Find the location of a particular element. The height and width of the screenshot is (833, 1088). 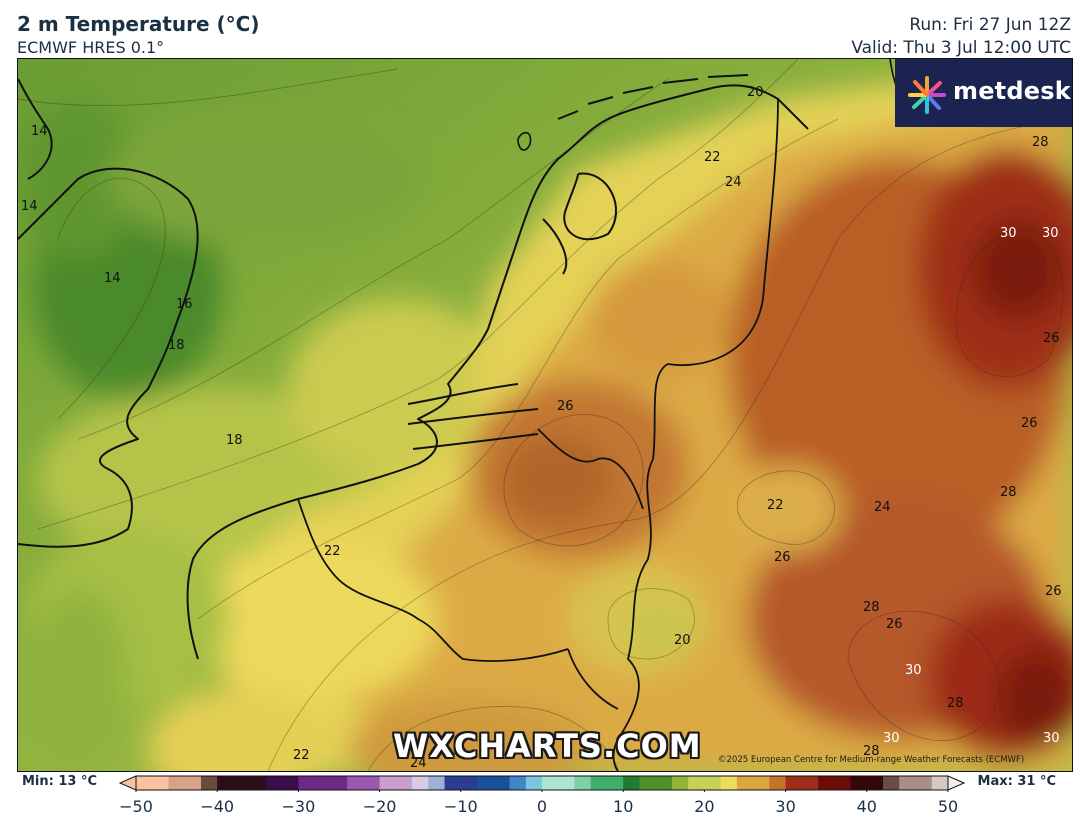

colorbar-tick-label: 50 is located at coordinates (948, 806).